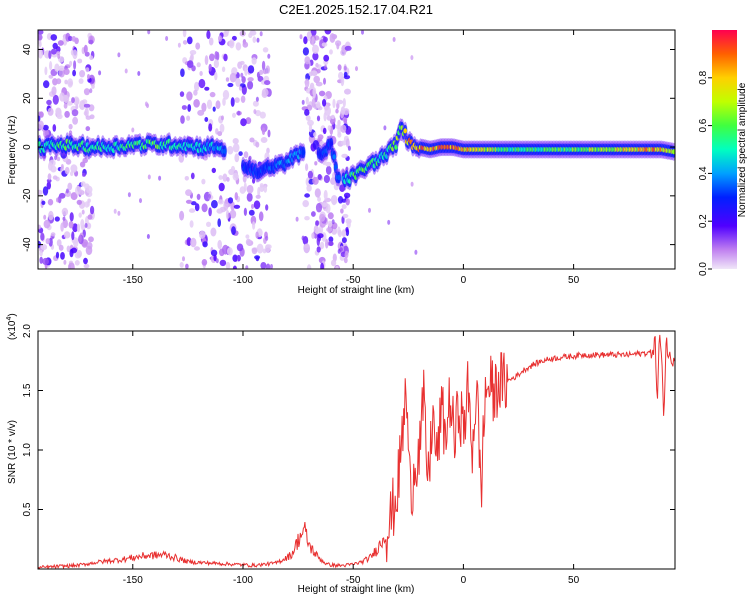  Describe the element at coordinates (353, 280) in the screenshot. I see `x-tick-label: -50` at that location.